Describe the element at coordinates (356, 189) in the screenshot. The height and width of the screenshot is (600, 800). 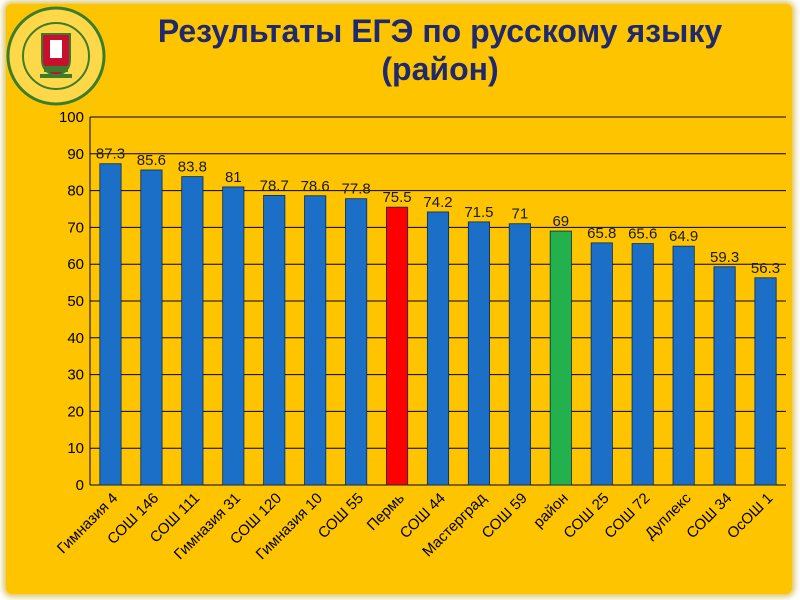
I see `data-label: 77.8` at that location.